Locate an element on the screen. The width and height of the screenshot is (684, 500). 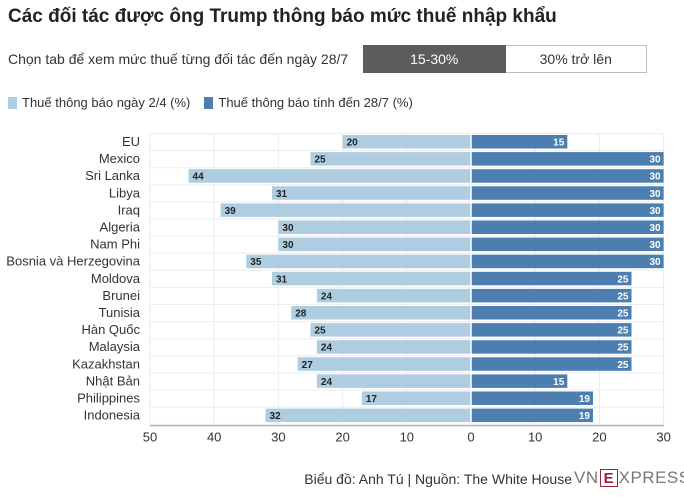
data-label-april: 17 is located at coordinates (372, 399).